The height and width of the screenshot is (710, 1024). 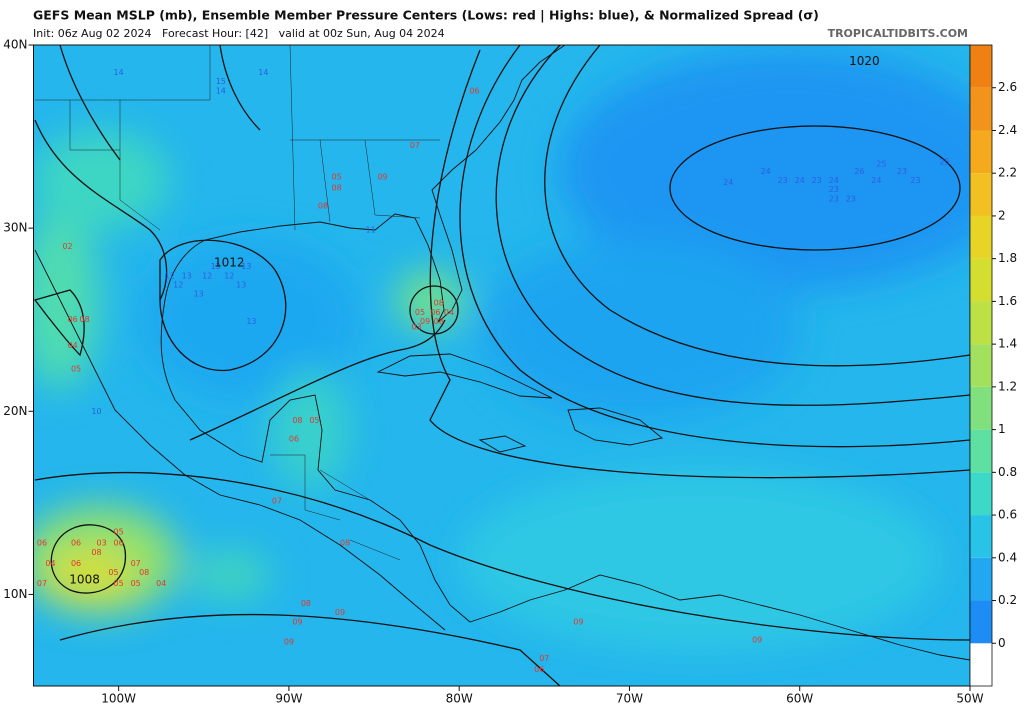 I want to click on colorbar-tick-label: 2.4, so click(x=1007, y=130).